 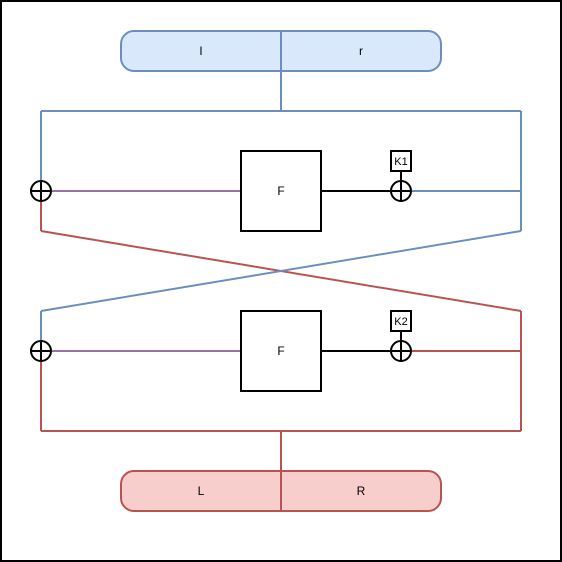 I want to click on input-left-label: l, so click(x=201, y=51).